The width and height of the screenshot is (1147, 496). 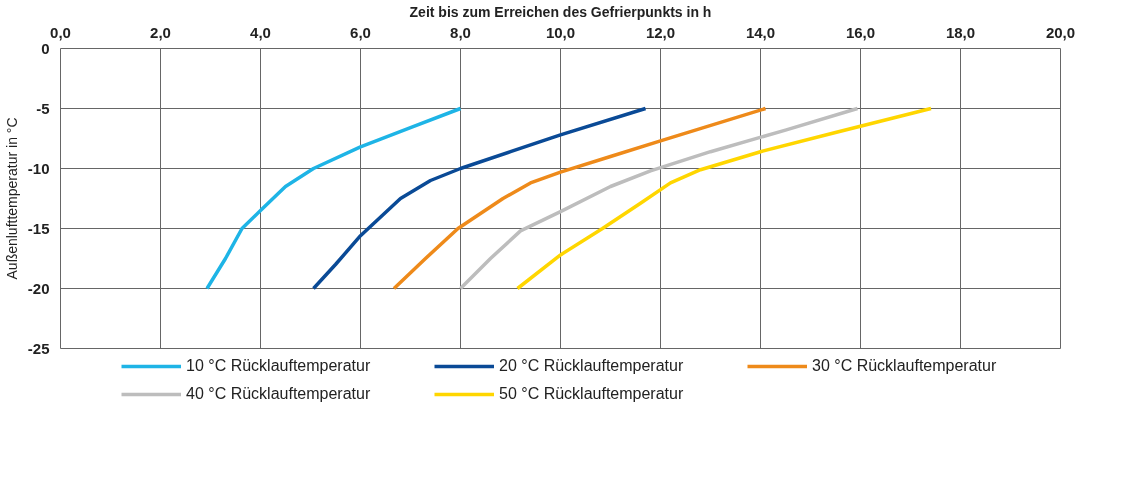 What do you see at coordinates (45, 48) in the screenshot?
I see `y-tick-label: 0` at bounding box center [45, 48].